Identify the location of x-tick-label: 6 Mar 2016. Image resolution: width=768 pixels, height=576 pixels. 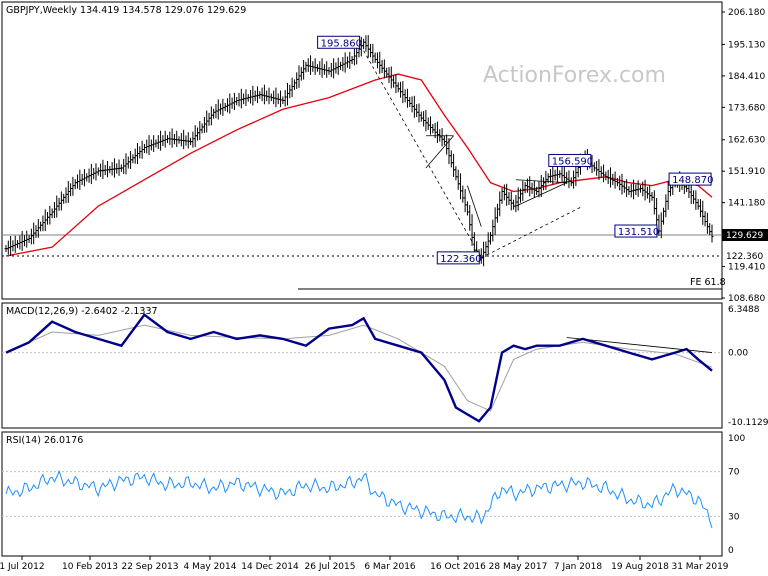
(390, 567).